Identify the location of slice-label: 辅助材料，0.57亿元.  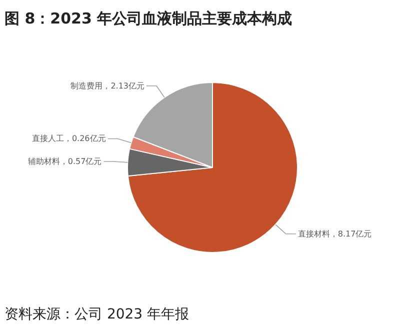
(65, 161).